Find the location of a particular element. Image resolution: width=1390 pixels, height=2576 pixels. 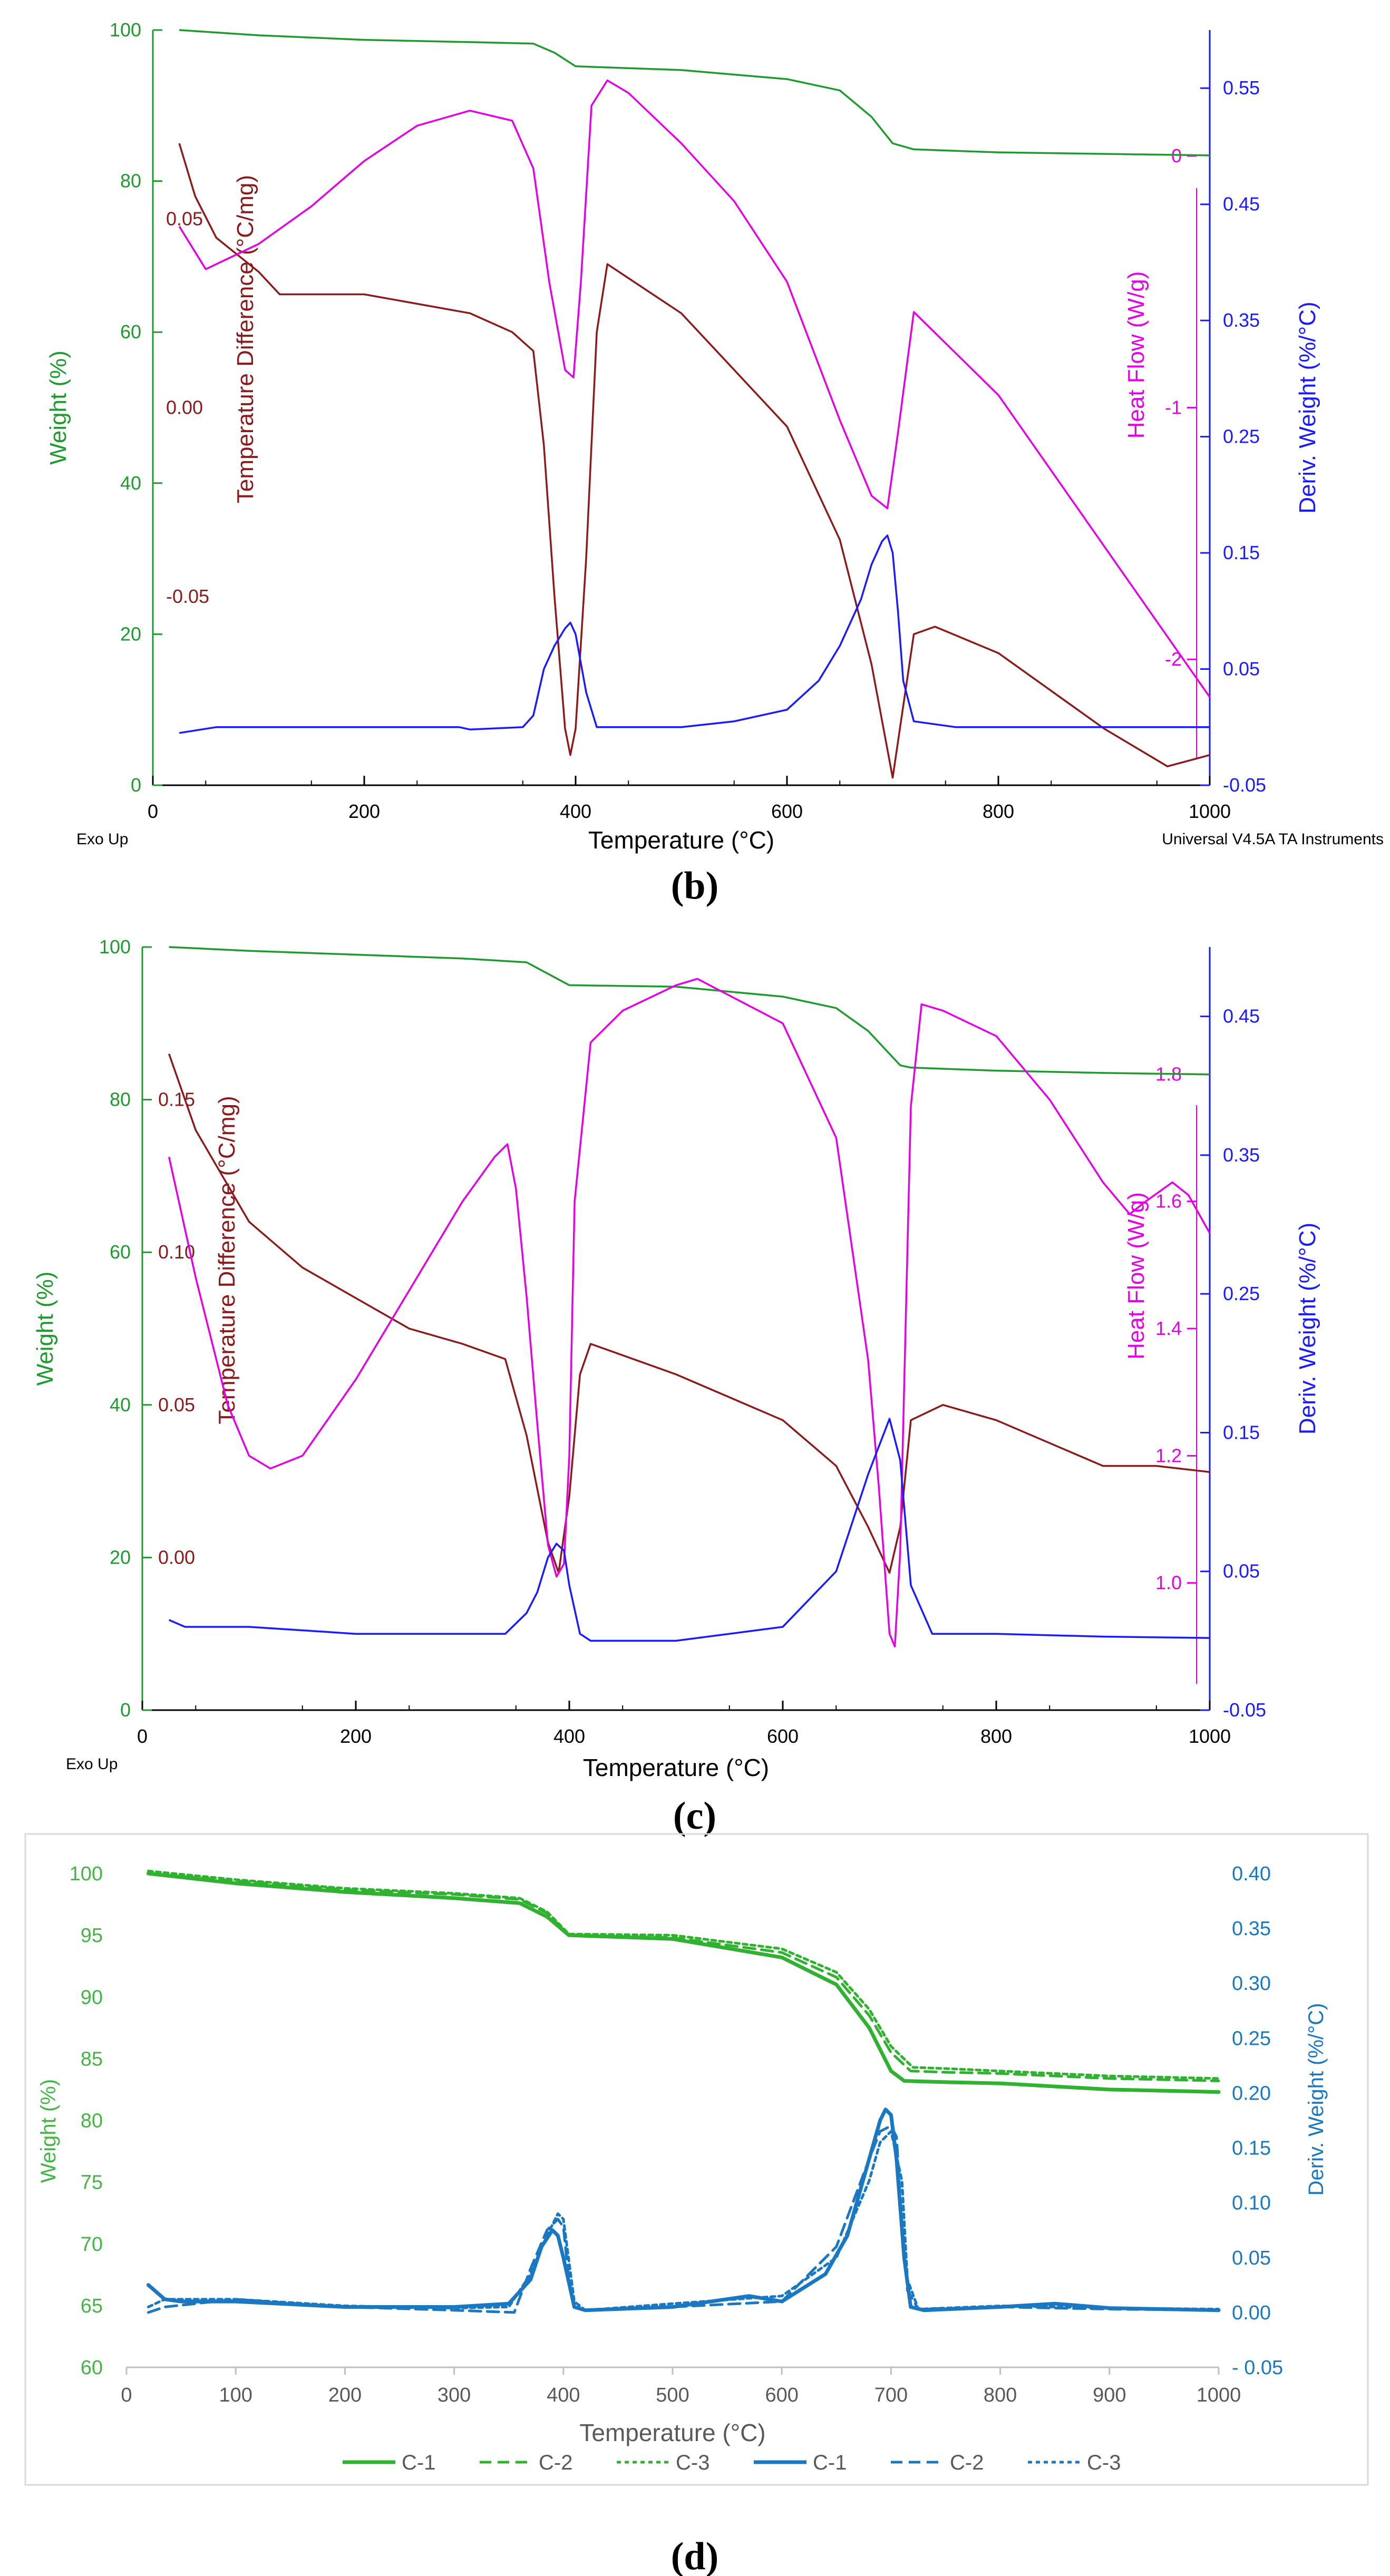

left-tick-label: 20 is located at coordinates (131, 634).